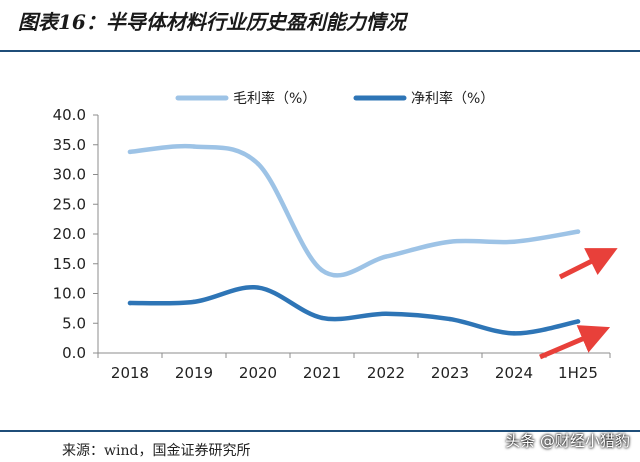 Image resolution: width=640 pixels, height=462 pixels. I want to click on y-tick-label: 15.0, so click(69, 264).